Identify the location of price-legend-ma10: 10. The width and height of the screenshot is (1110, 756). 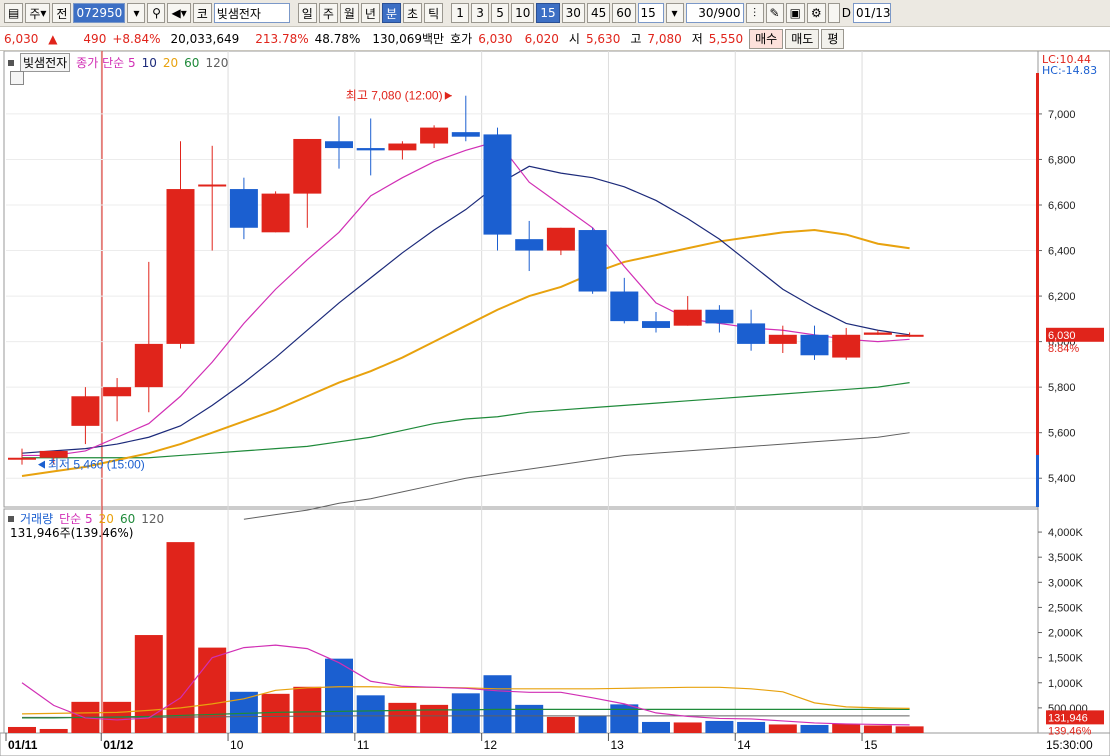
(149, 62).